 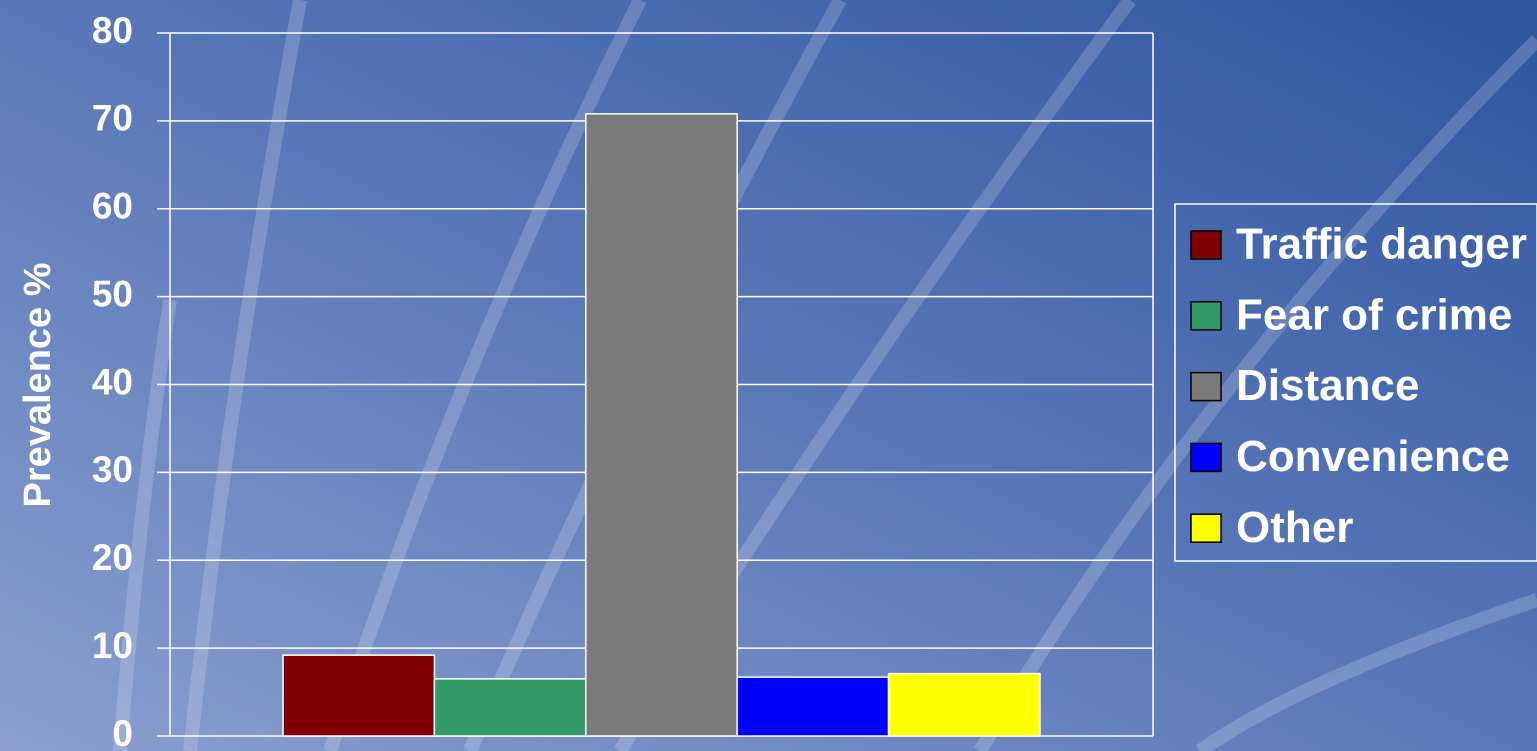 What do you see at coordinates (112, 381) in the screenshot?
I see `y-tick-label: 40` at bounding box center [112, 381].